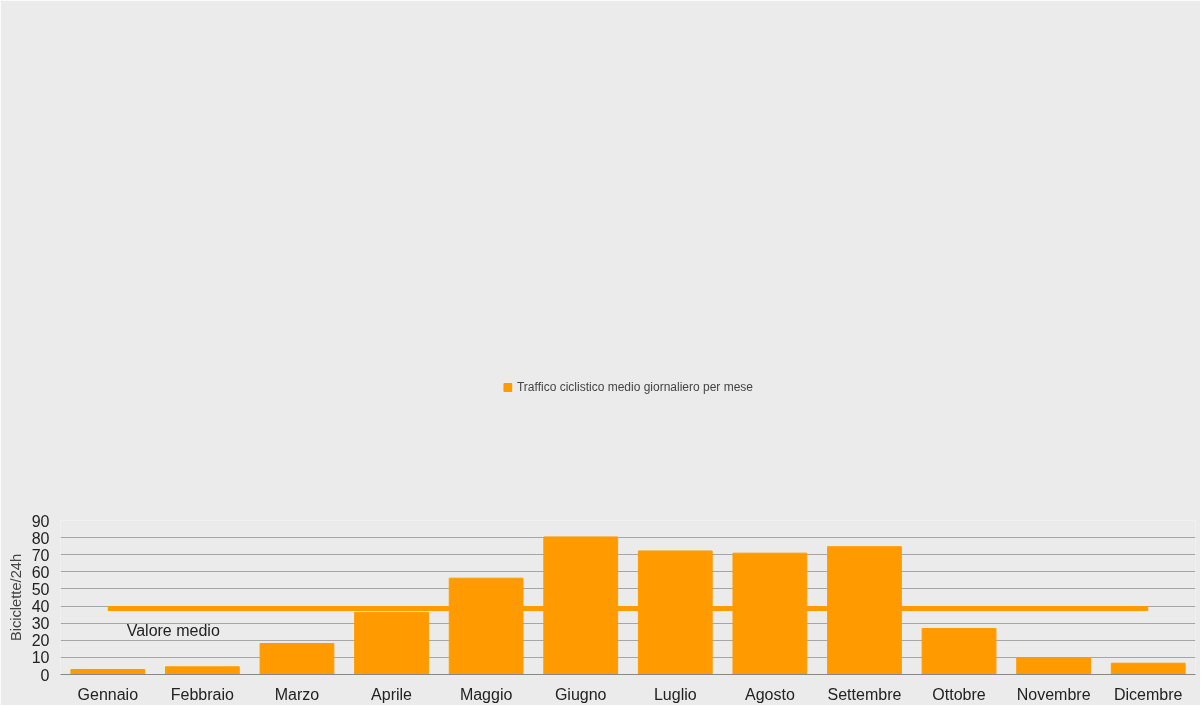  Describe the element at coordinates (40, 607) in the screenshot. I see `y-tick-label: 40` at that location.